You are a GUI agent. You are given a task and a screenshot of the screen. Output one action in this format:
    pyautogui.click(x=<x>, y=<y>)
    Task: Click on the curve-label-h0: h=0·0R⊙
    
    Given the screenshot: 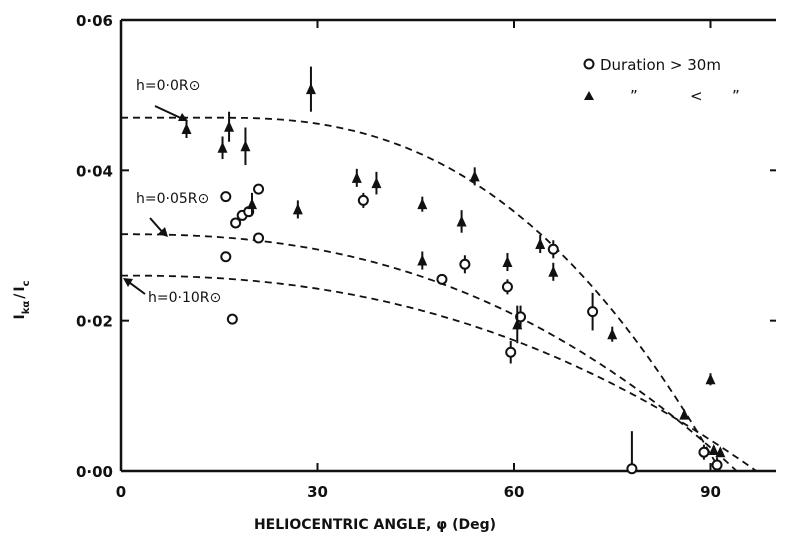 What is the action you would take?
    pyautogui.click(x=168, y=86)
    